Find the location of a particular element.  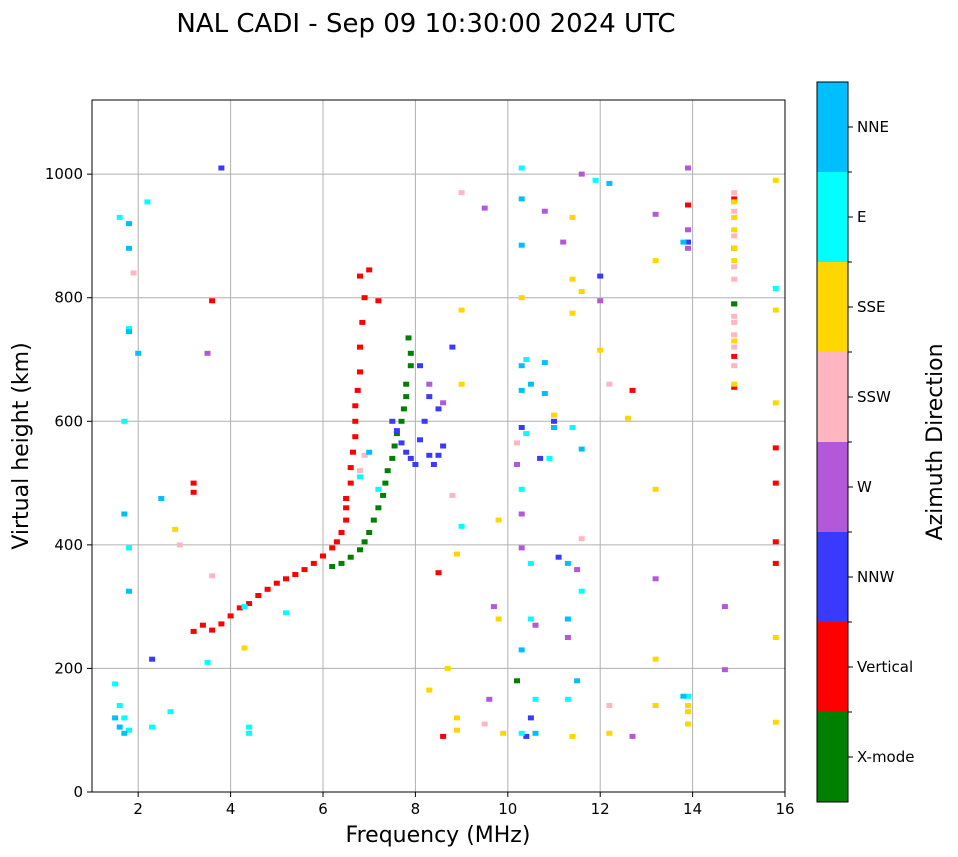

x-axis-label: Frequency (MHz) is located at coordinates (438, 835).